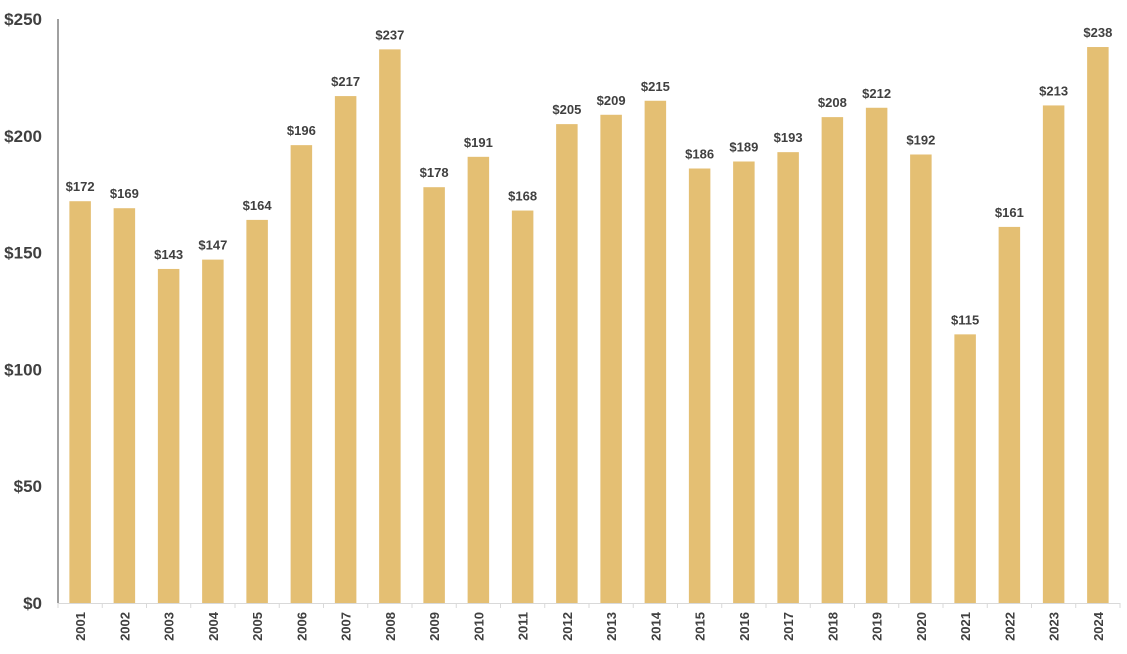 This screenshot has width=1127, height=654. I want to click on data-label-2016: $189, so click(743, 146).